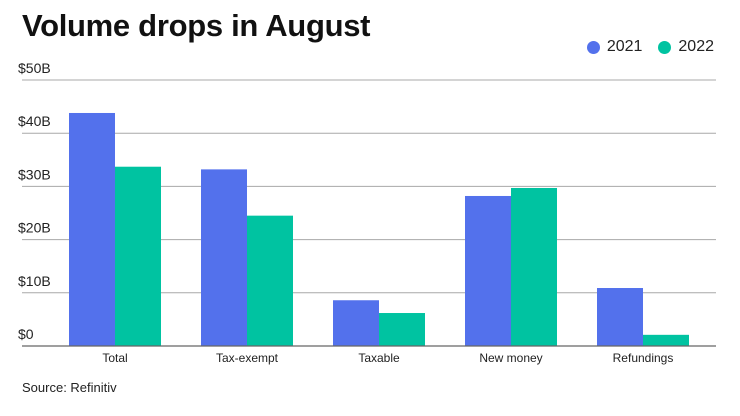 This screenshot has height=416, width=740. I want to click on legend-item-2021: 2021, so click(614, 47).